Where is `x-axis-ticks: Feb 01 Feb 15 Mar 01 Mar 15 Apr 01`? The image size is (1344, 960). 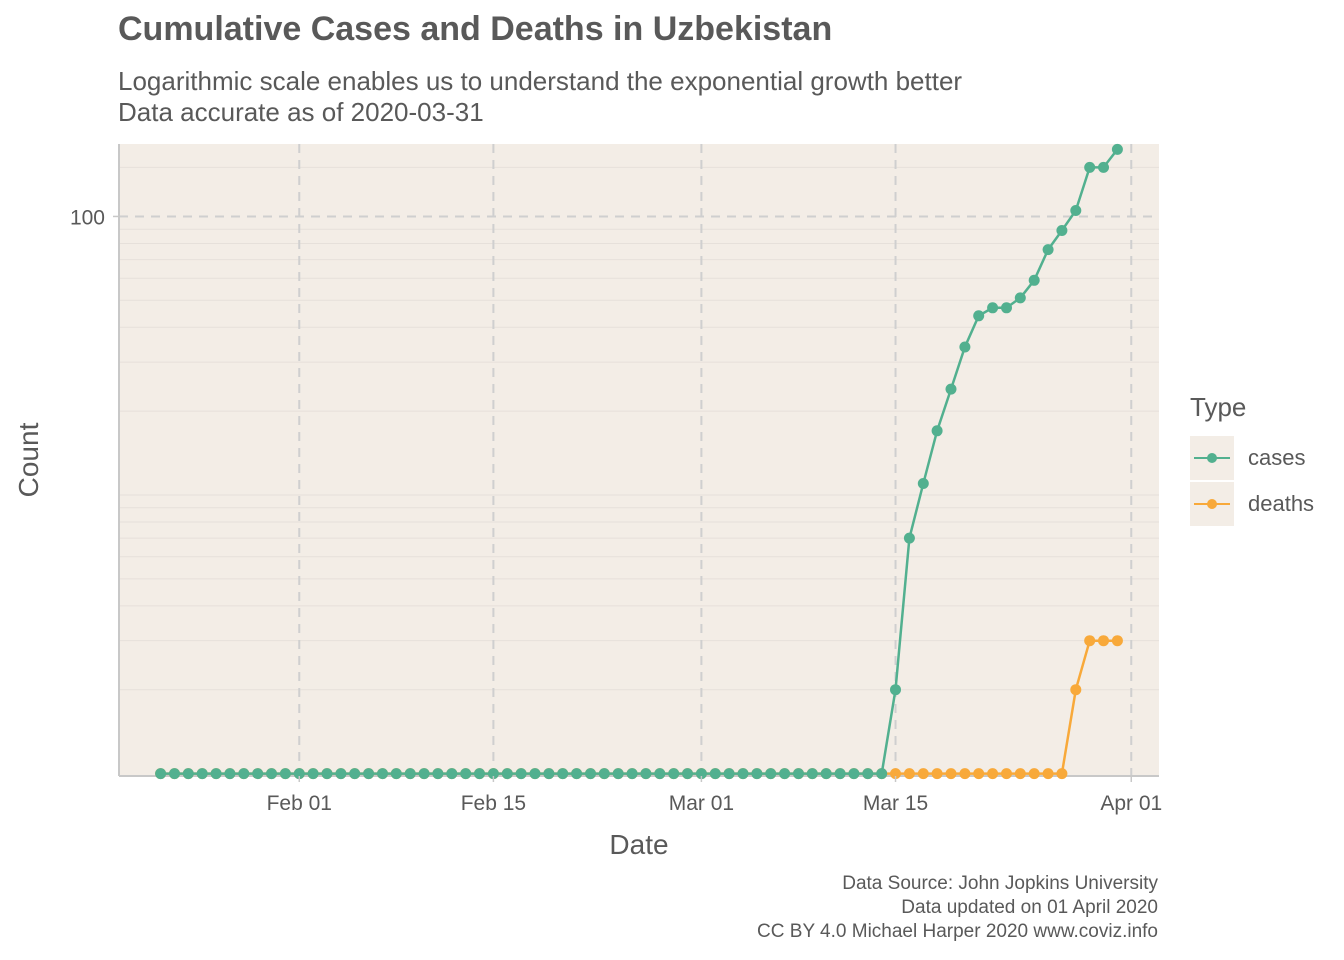
x-axis-ticks: Feb 01 Feb 15 Mar 01 Mar 15 Apr 01 is located at coordinates (714, 795).